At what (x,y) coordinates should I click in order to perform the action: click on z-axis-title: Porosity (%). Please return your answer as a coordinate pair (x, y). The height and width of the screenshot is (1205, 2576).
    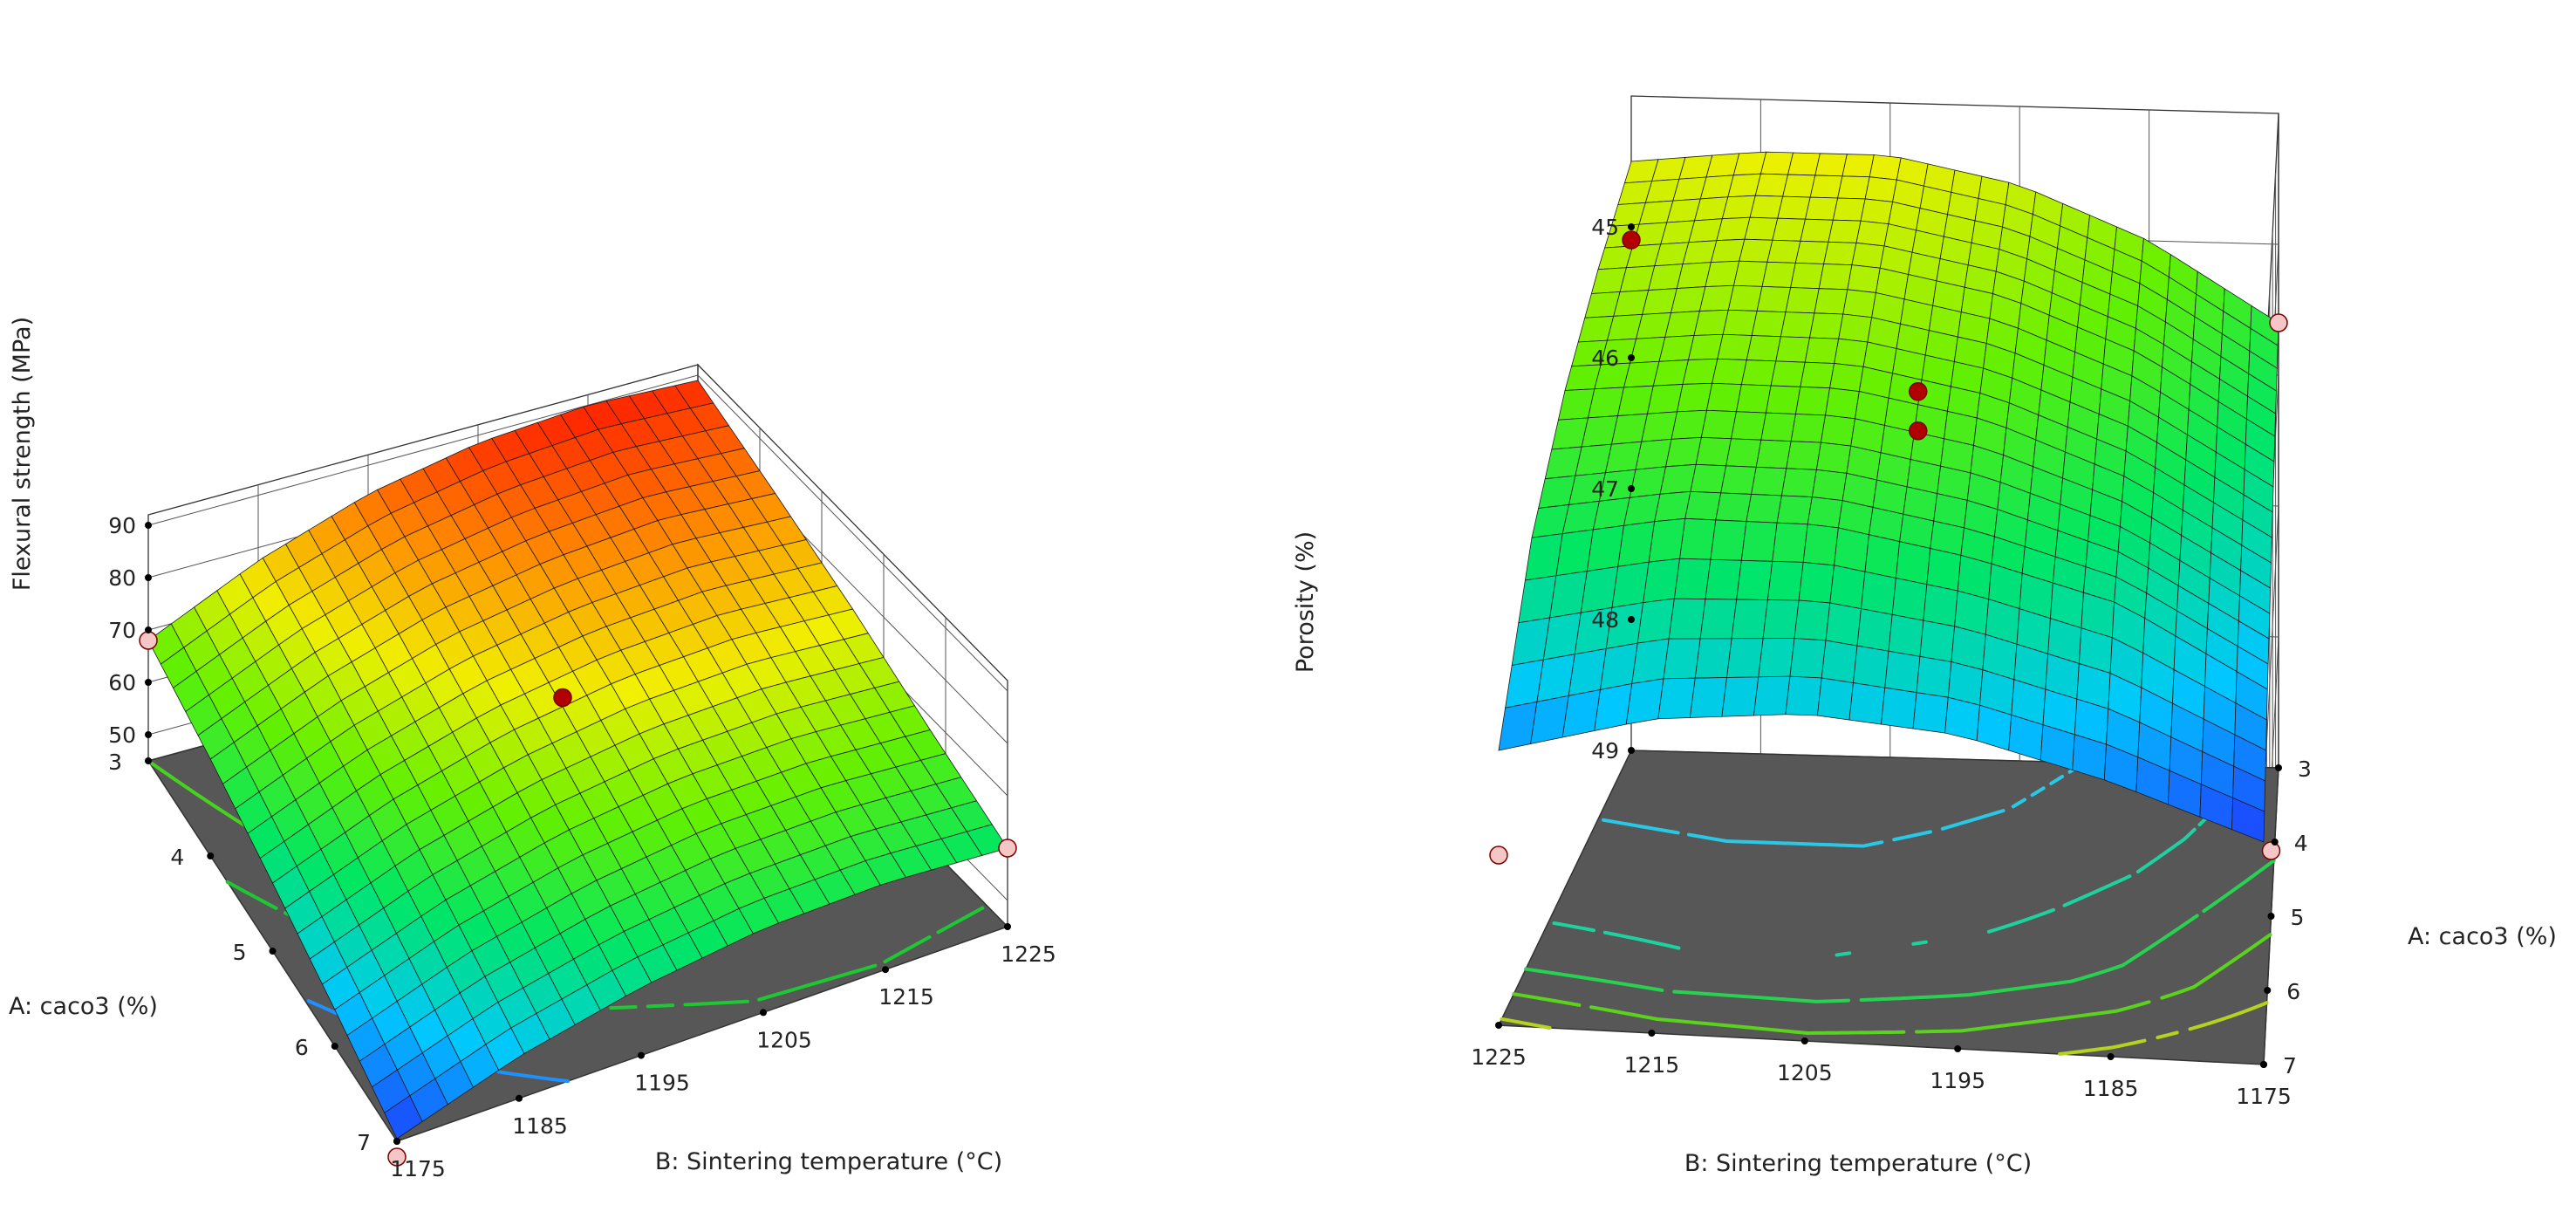
    Looking at the image, I should click on (1305, 602).